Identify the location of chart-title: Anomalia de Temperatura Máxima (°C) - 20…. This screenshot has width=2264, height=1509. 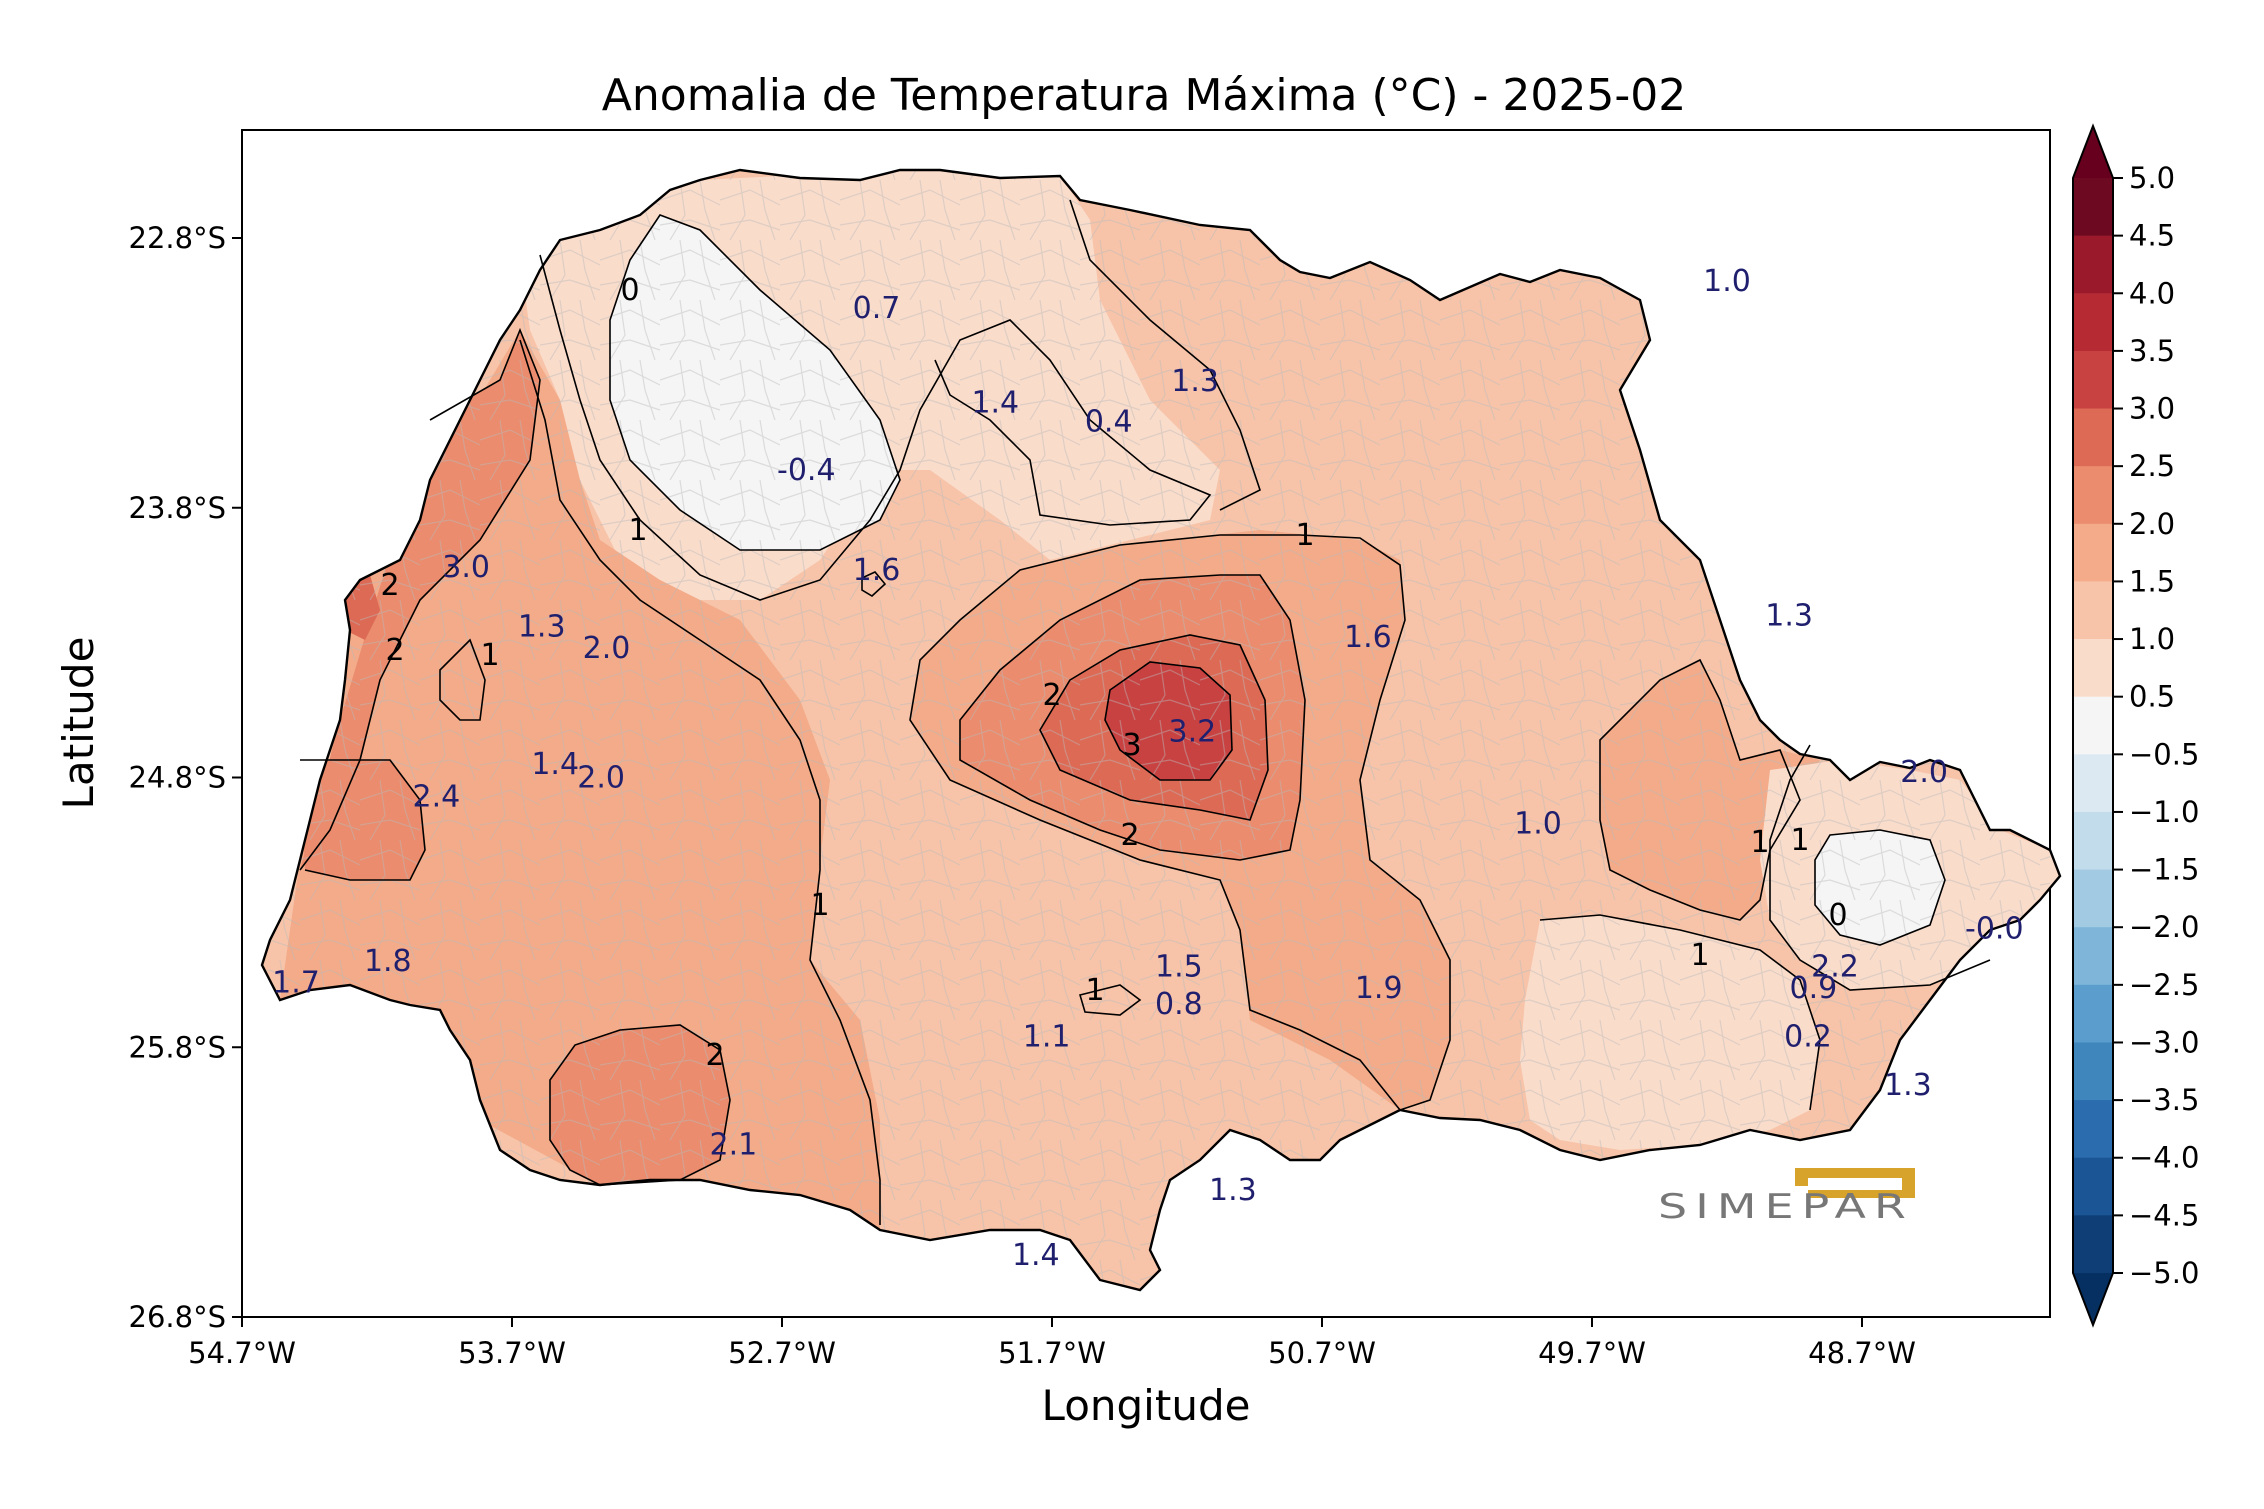
(1144, 95).